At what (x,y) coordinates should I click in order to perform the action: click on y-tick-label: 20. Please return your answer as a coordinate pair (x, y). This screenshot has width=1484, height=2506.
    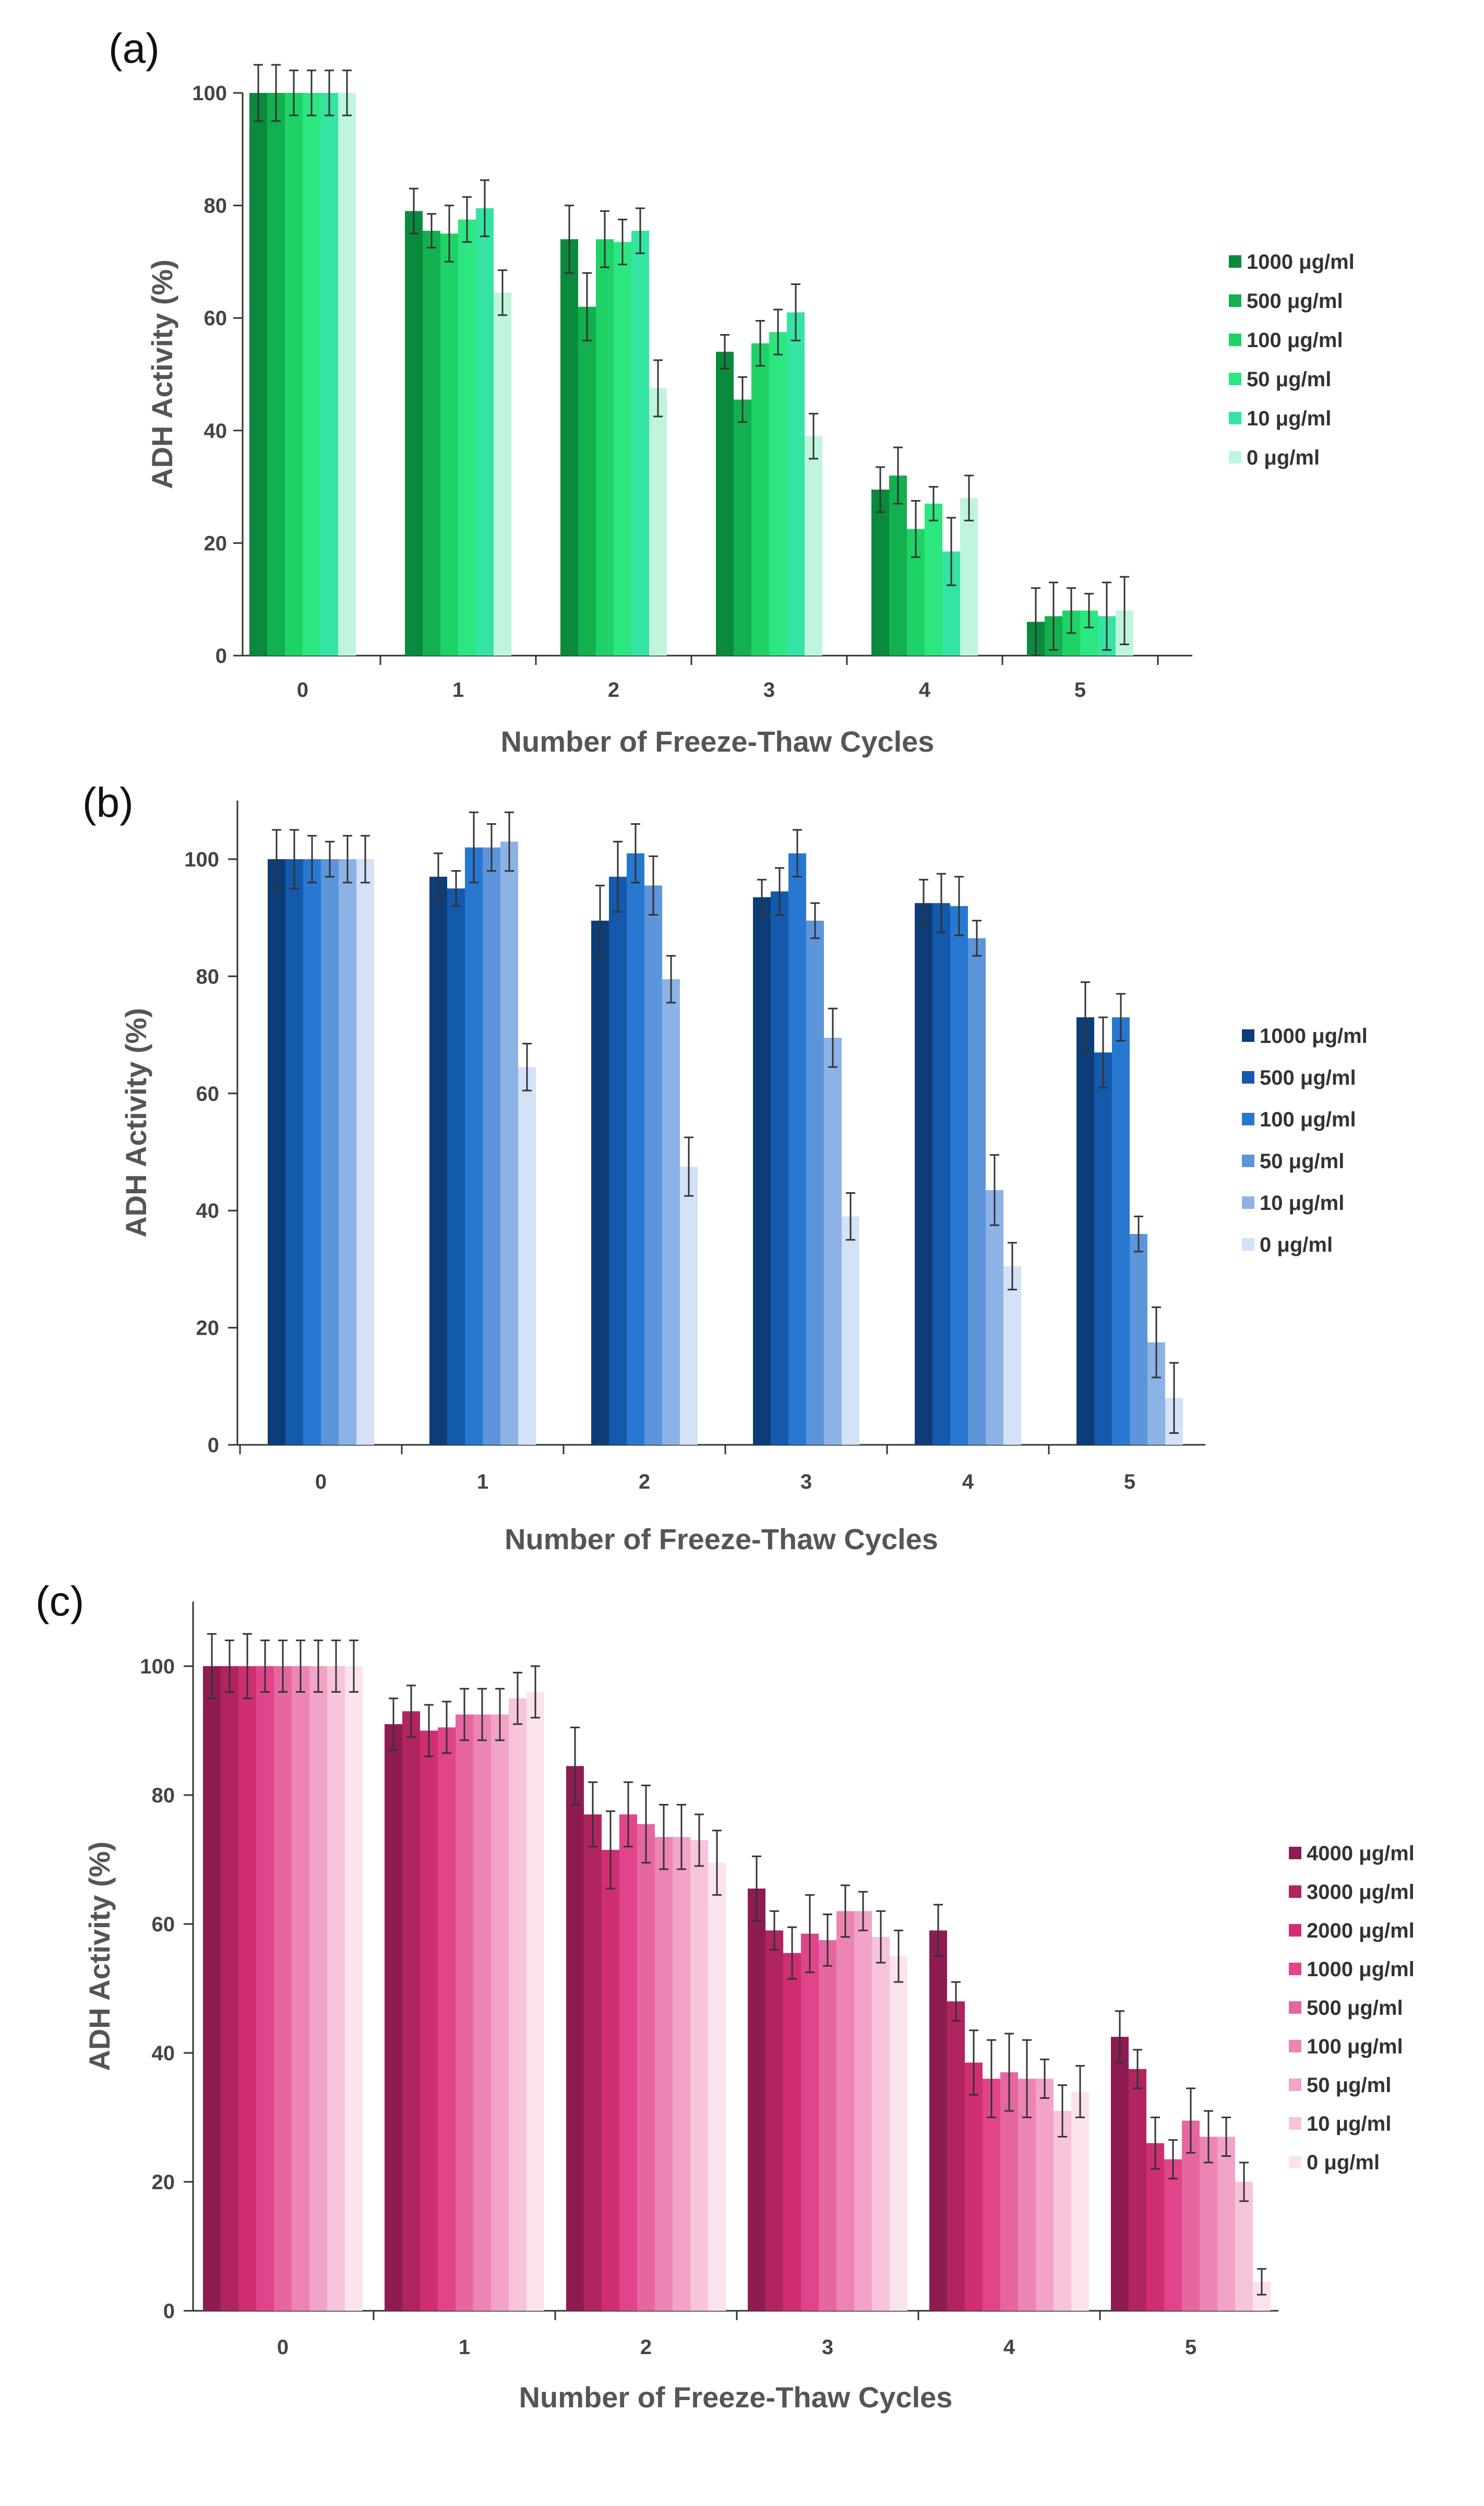
    Looking at the image, I should click on (163, 2182).